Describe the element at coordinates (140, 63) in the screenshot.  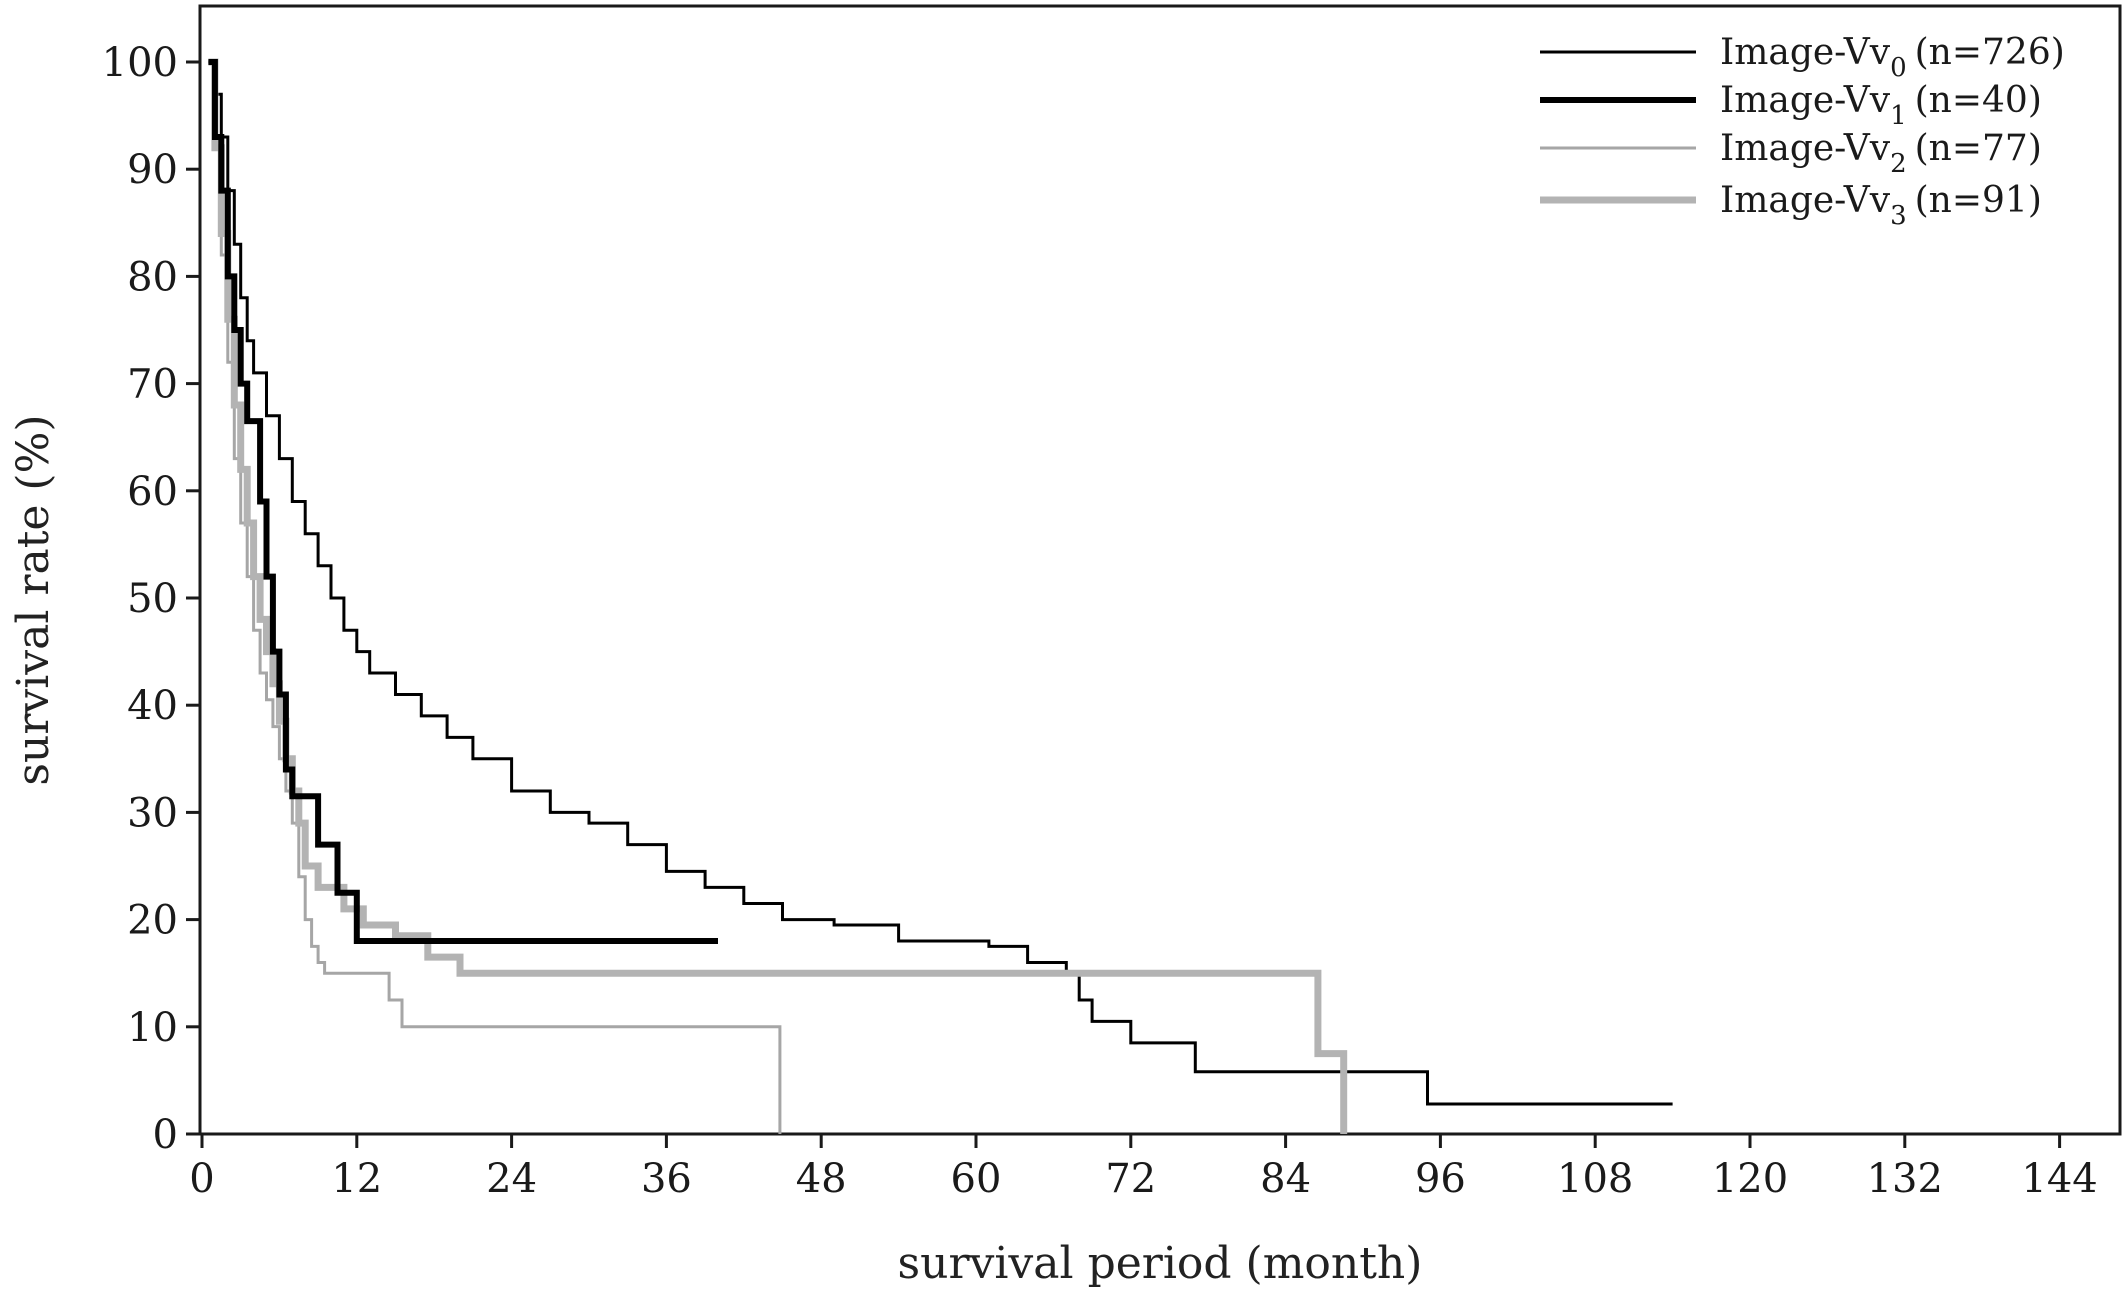
I see `y-tick-label: 100` at that location.